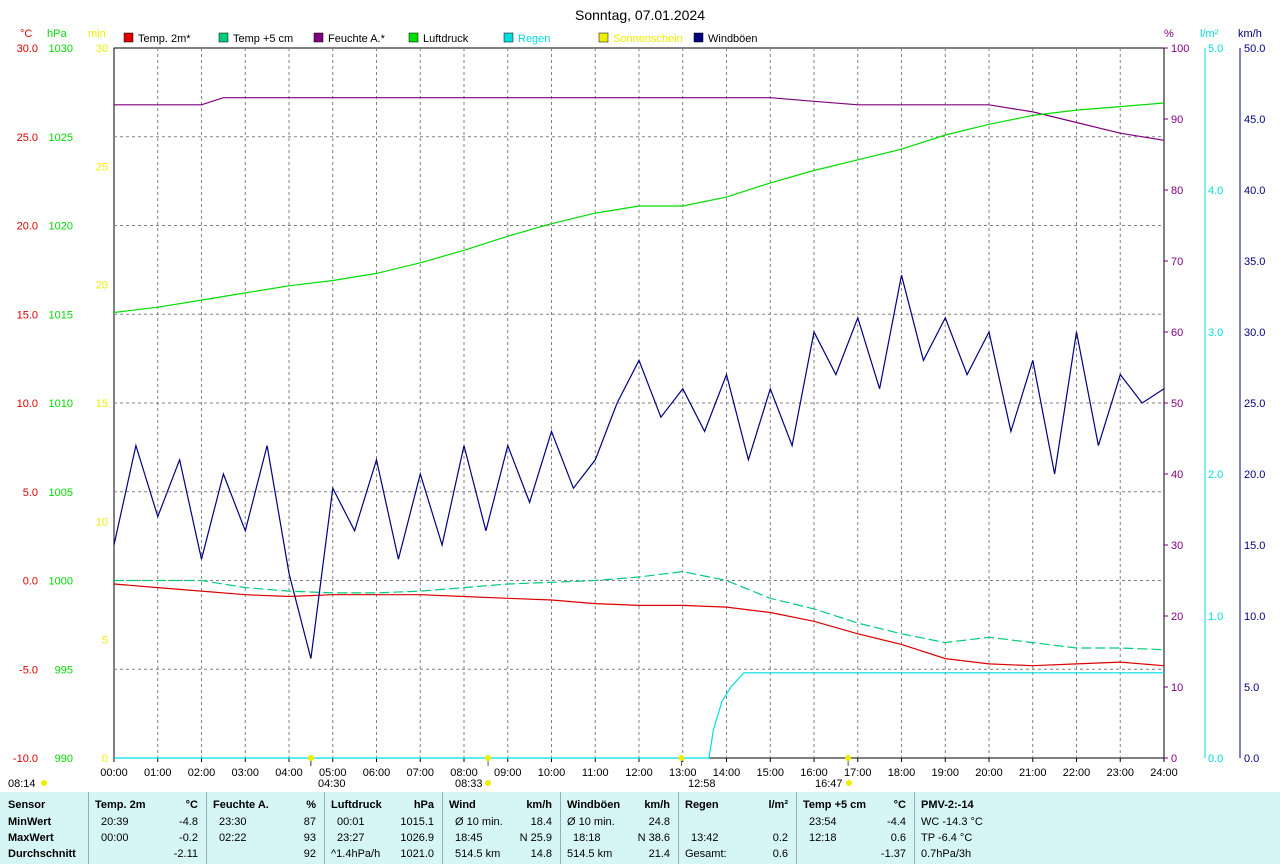  What do you see at coordinates (417, 838) in the screenshot?
I see `stats-pressure-max-value: 1026.9` at bounding box center [417, 838].